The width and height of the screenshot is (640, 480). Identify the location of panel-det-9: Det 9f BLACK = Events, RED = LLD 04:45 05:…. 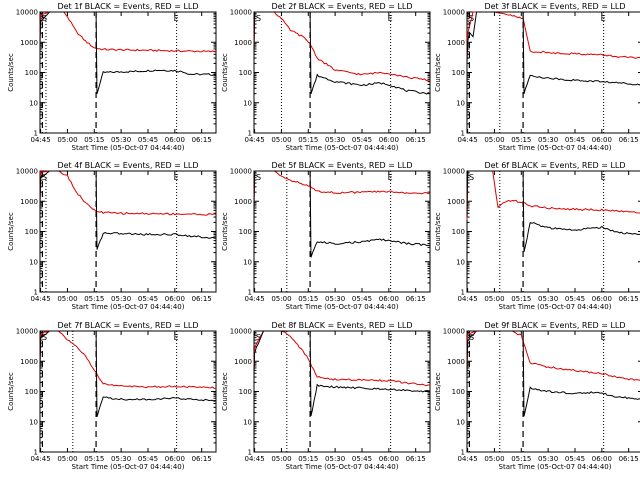
(537, 396).